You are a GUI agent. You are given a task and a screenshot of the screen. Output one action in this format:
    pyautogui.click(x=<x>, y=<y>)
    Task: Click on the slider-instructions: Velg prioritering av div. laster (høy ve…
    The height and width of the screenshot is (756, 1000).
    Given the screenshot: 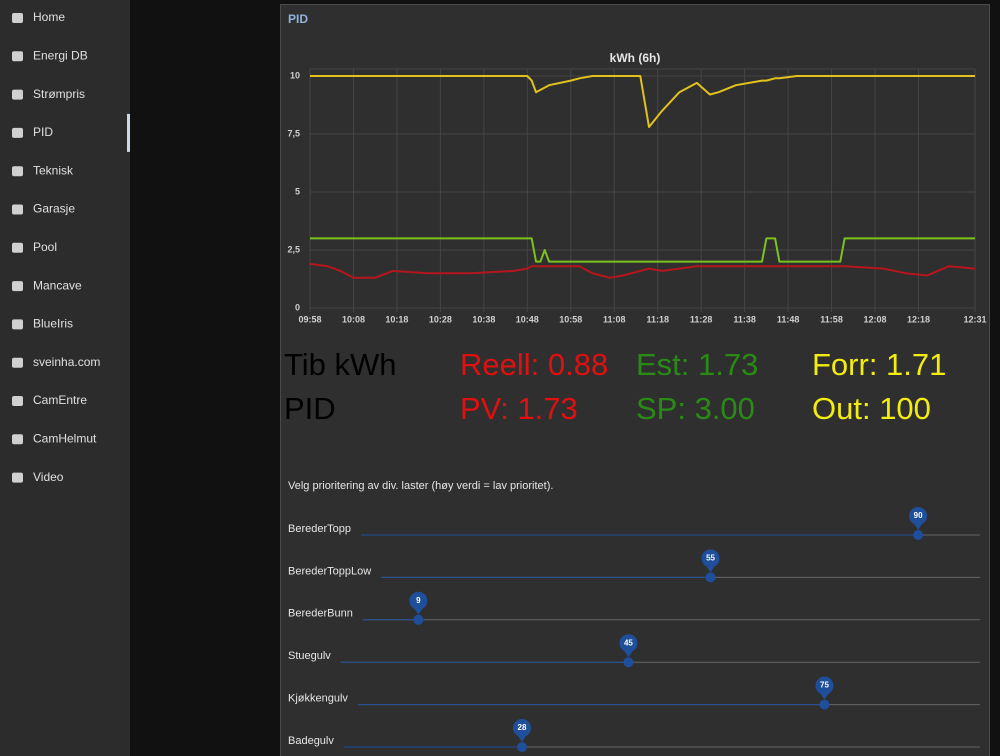 What is the action you would take?
    pyautogui.click(x=420, y=486)
    